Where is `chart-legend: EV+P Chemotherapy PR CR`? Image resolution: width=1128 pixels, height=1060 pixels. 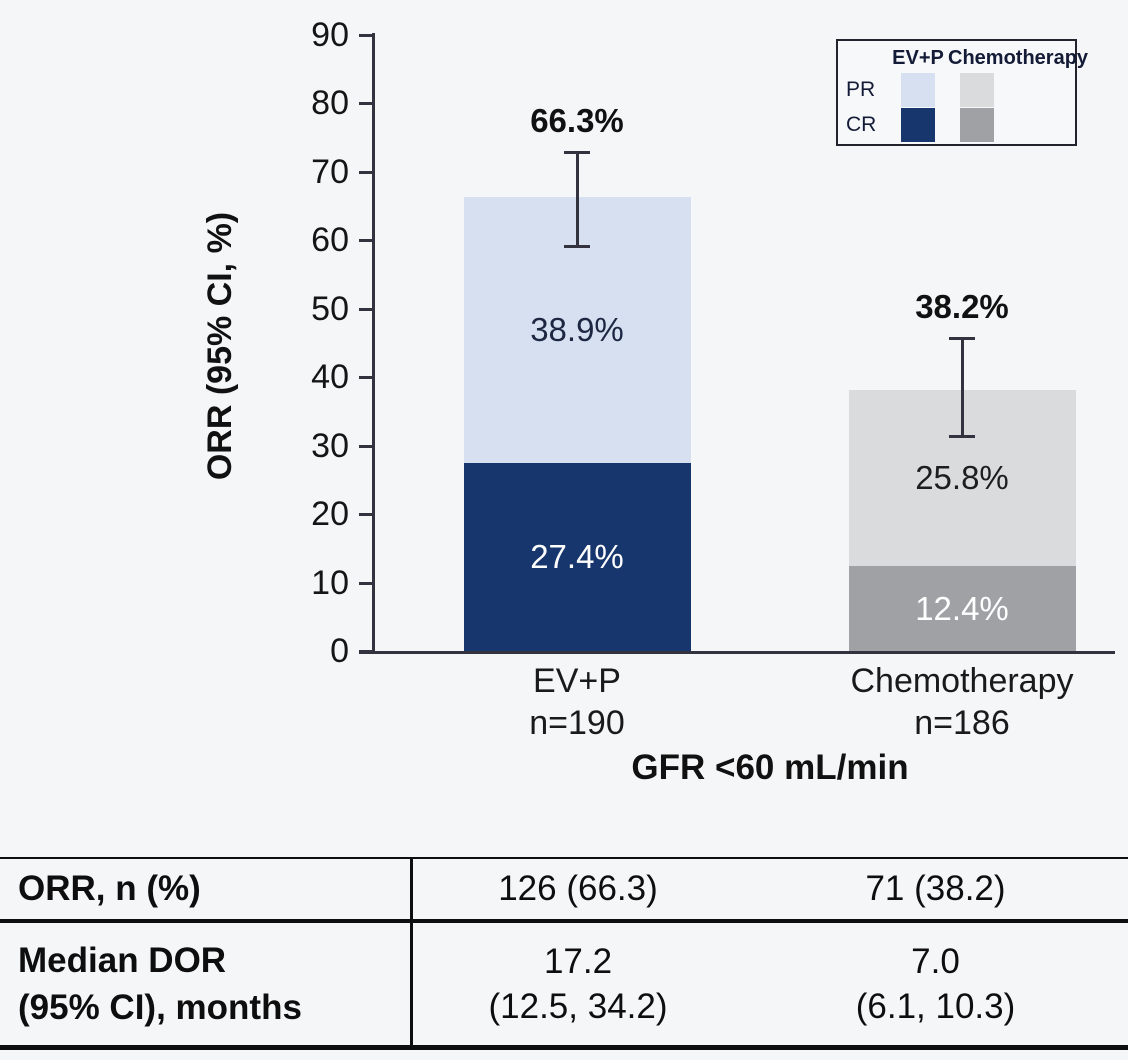
chart-legend: EV+P Chemotherapy PR CR is located at coordinates (962, 92).